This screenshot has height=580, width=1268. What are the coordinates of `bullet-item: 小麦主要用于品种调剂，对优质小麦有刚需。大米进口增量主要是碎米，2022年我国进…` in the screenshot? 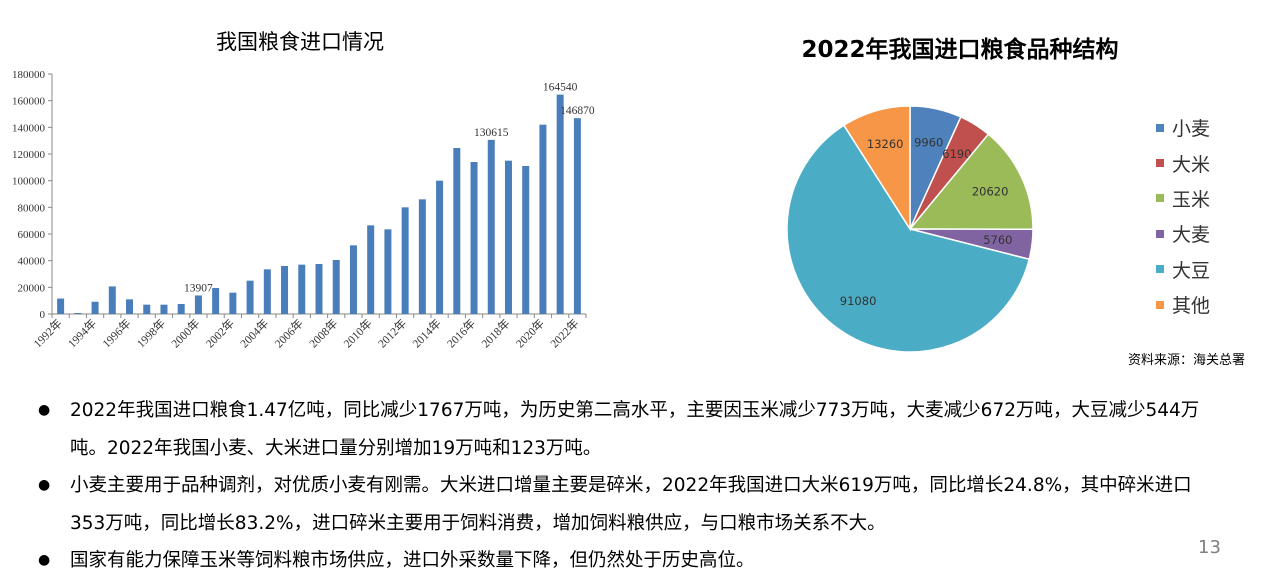 It's located at (623, 504).